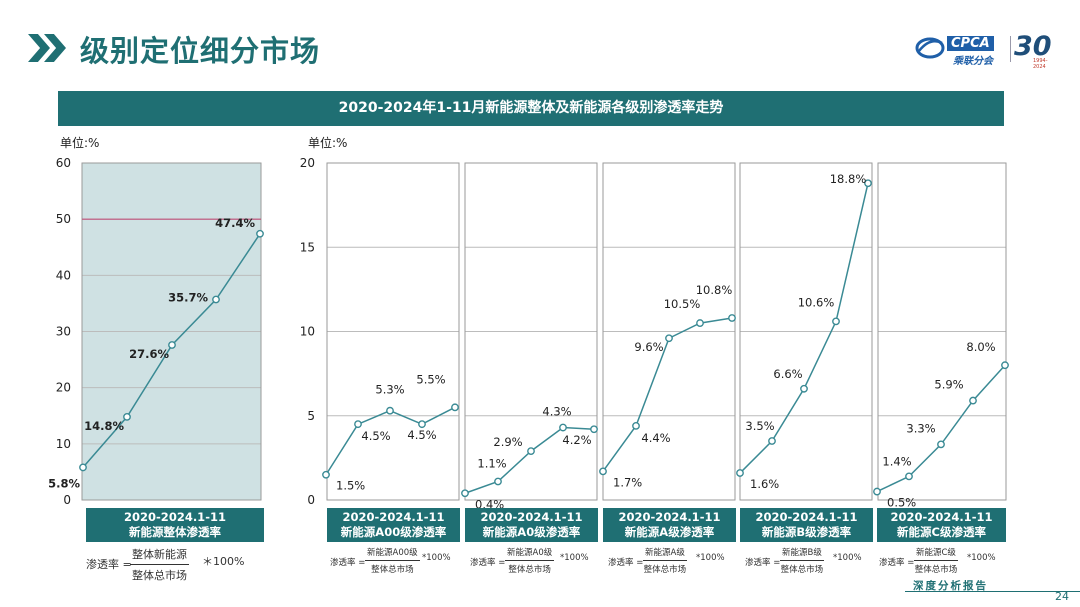 This screenshot has width=1080, height=607. I want to click on data-label: 1.1%, so click(491, 463).